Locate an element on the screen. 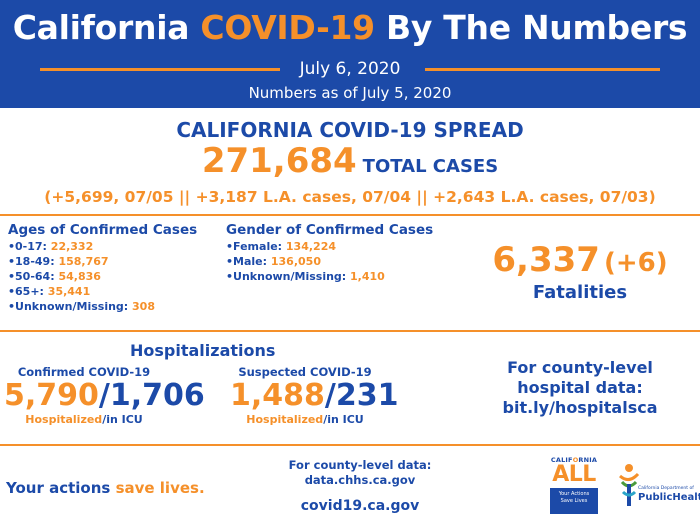 The width and height of the screenshot is (700, 523). ages-title: Ages of Confirmed Cases is located at coordinates (103, 230).